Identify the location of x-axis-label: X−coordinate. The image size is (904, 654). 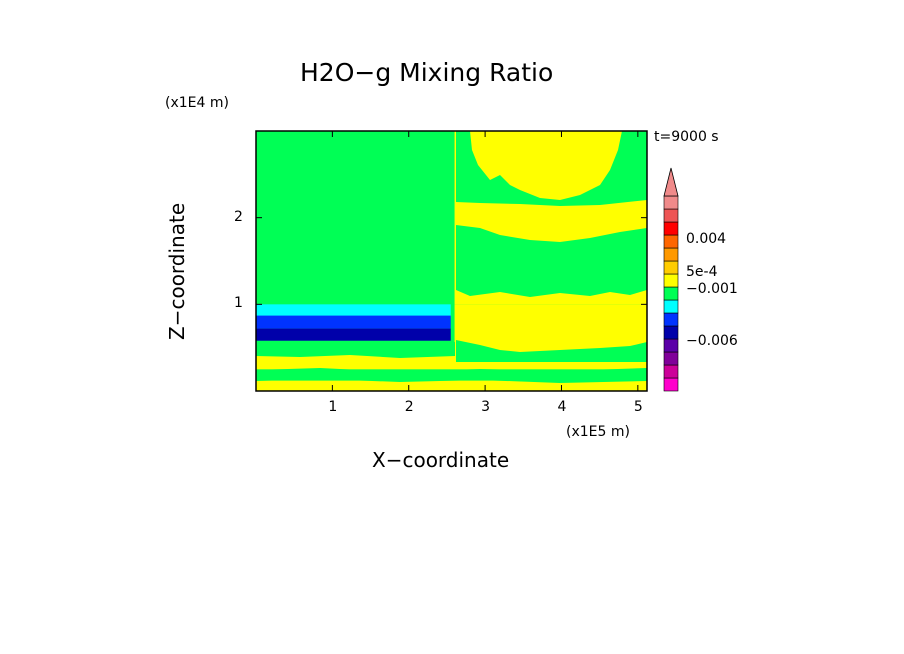
(441, 460).